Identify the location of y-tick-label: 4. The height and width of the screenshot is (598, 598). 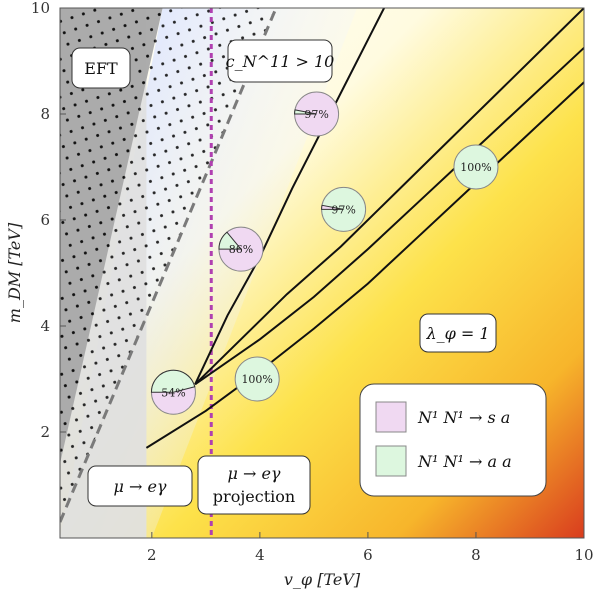
(45, 326).